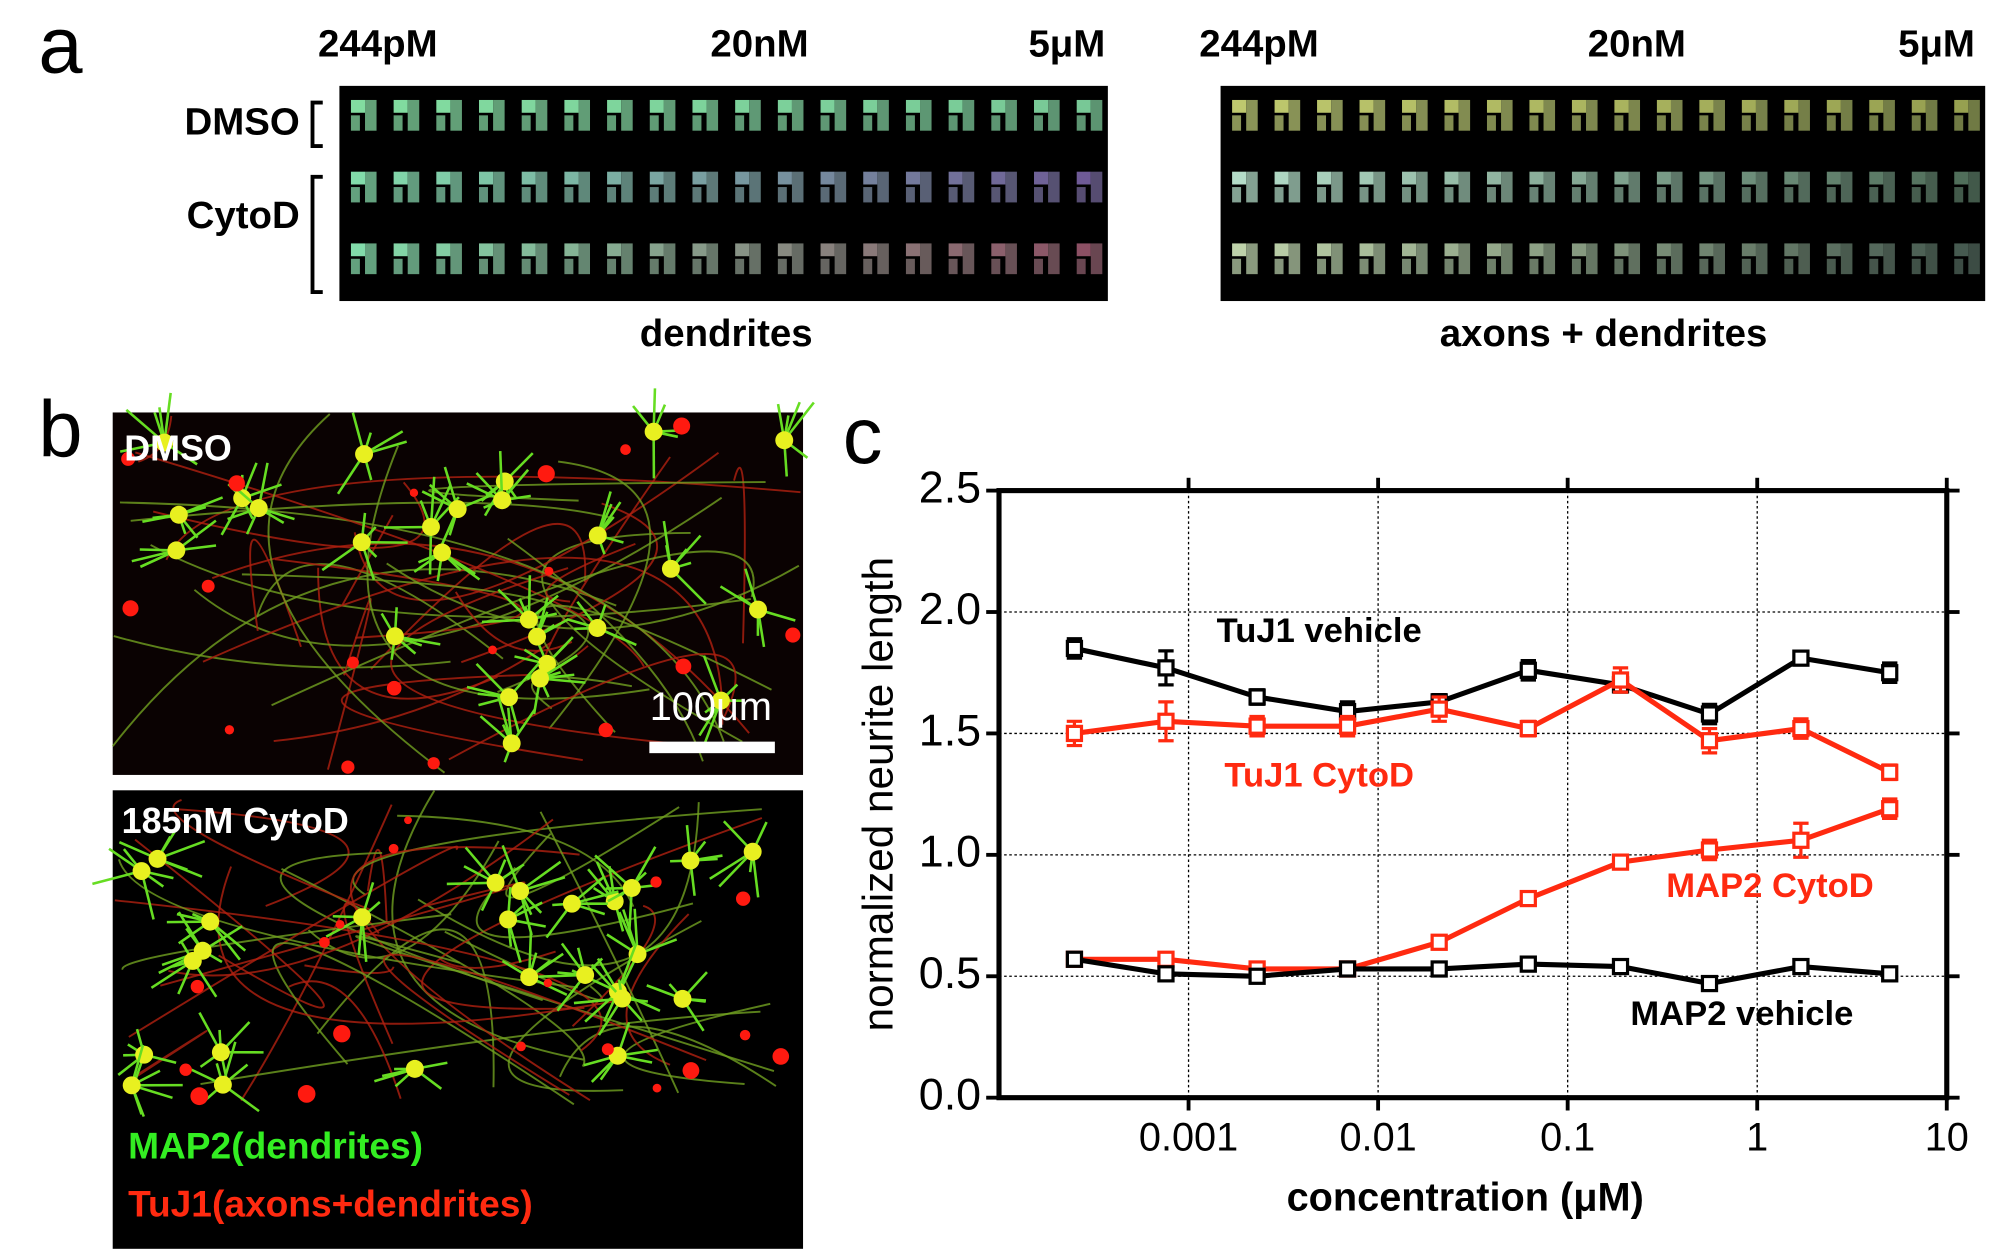 The height and width of the screenshot is (1254, 1998). I want to click on x-tick-label: 1, so click(1757, 1137).